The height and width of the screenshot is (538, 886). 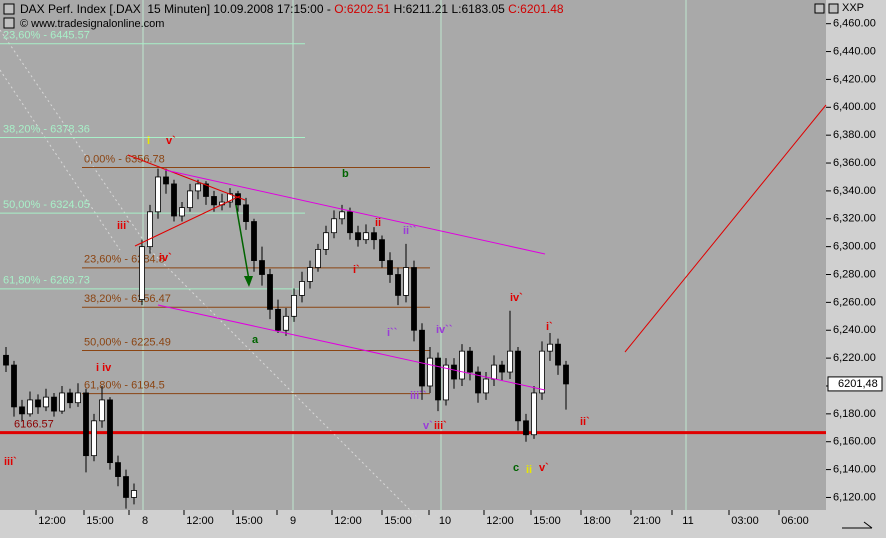 What do you see at coordinates (856, 269) in the screenshot?
I see `y-axis-panel` at bounding box center [856, 269].